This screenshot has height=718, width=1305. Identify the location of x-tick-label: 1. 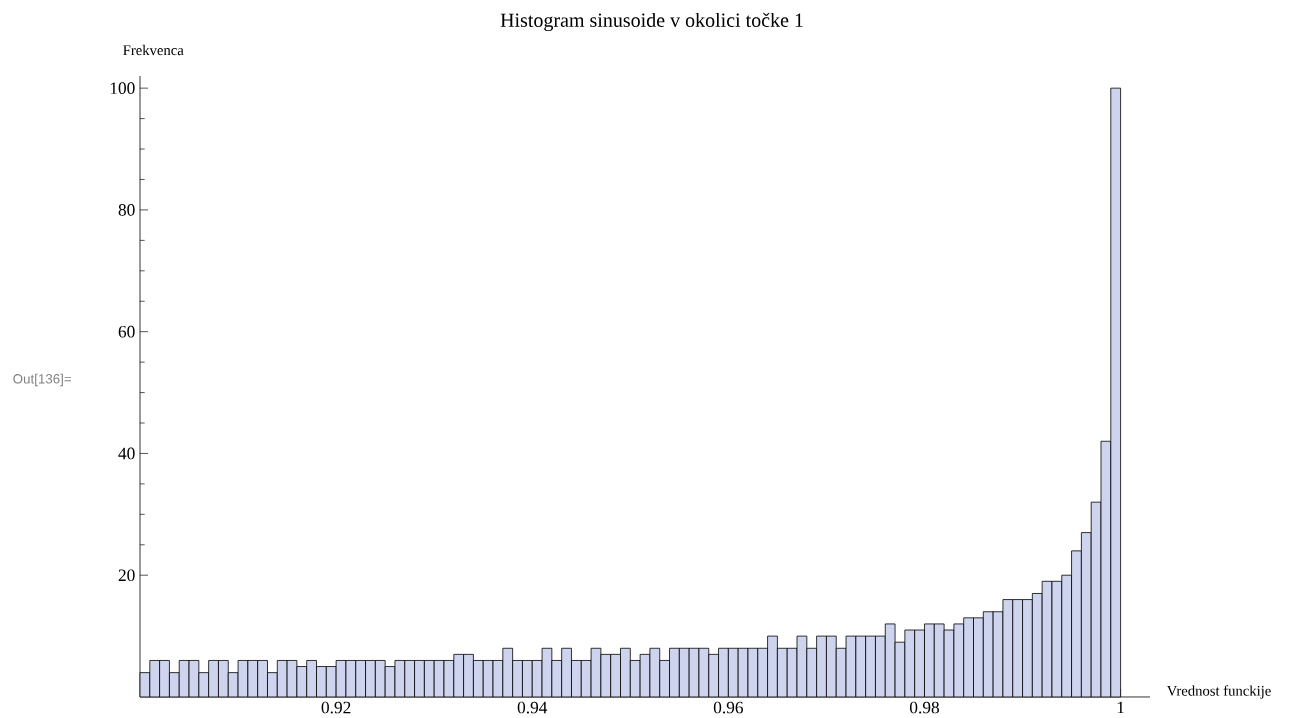
(1120, 707).